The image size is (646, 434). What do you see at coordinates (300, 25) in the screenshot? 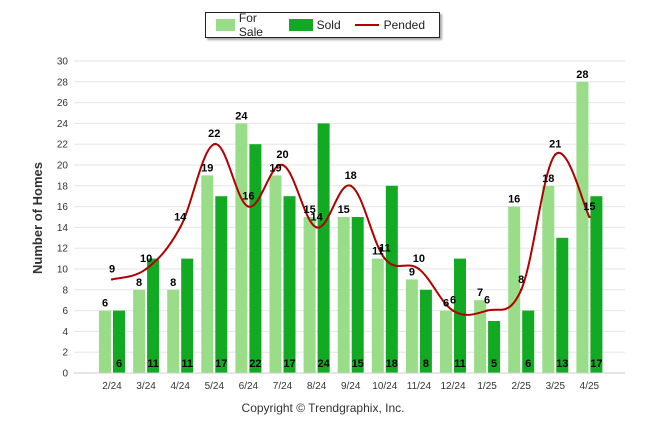
I see `legend-swatch-sold` at bounding box center [300, 25].